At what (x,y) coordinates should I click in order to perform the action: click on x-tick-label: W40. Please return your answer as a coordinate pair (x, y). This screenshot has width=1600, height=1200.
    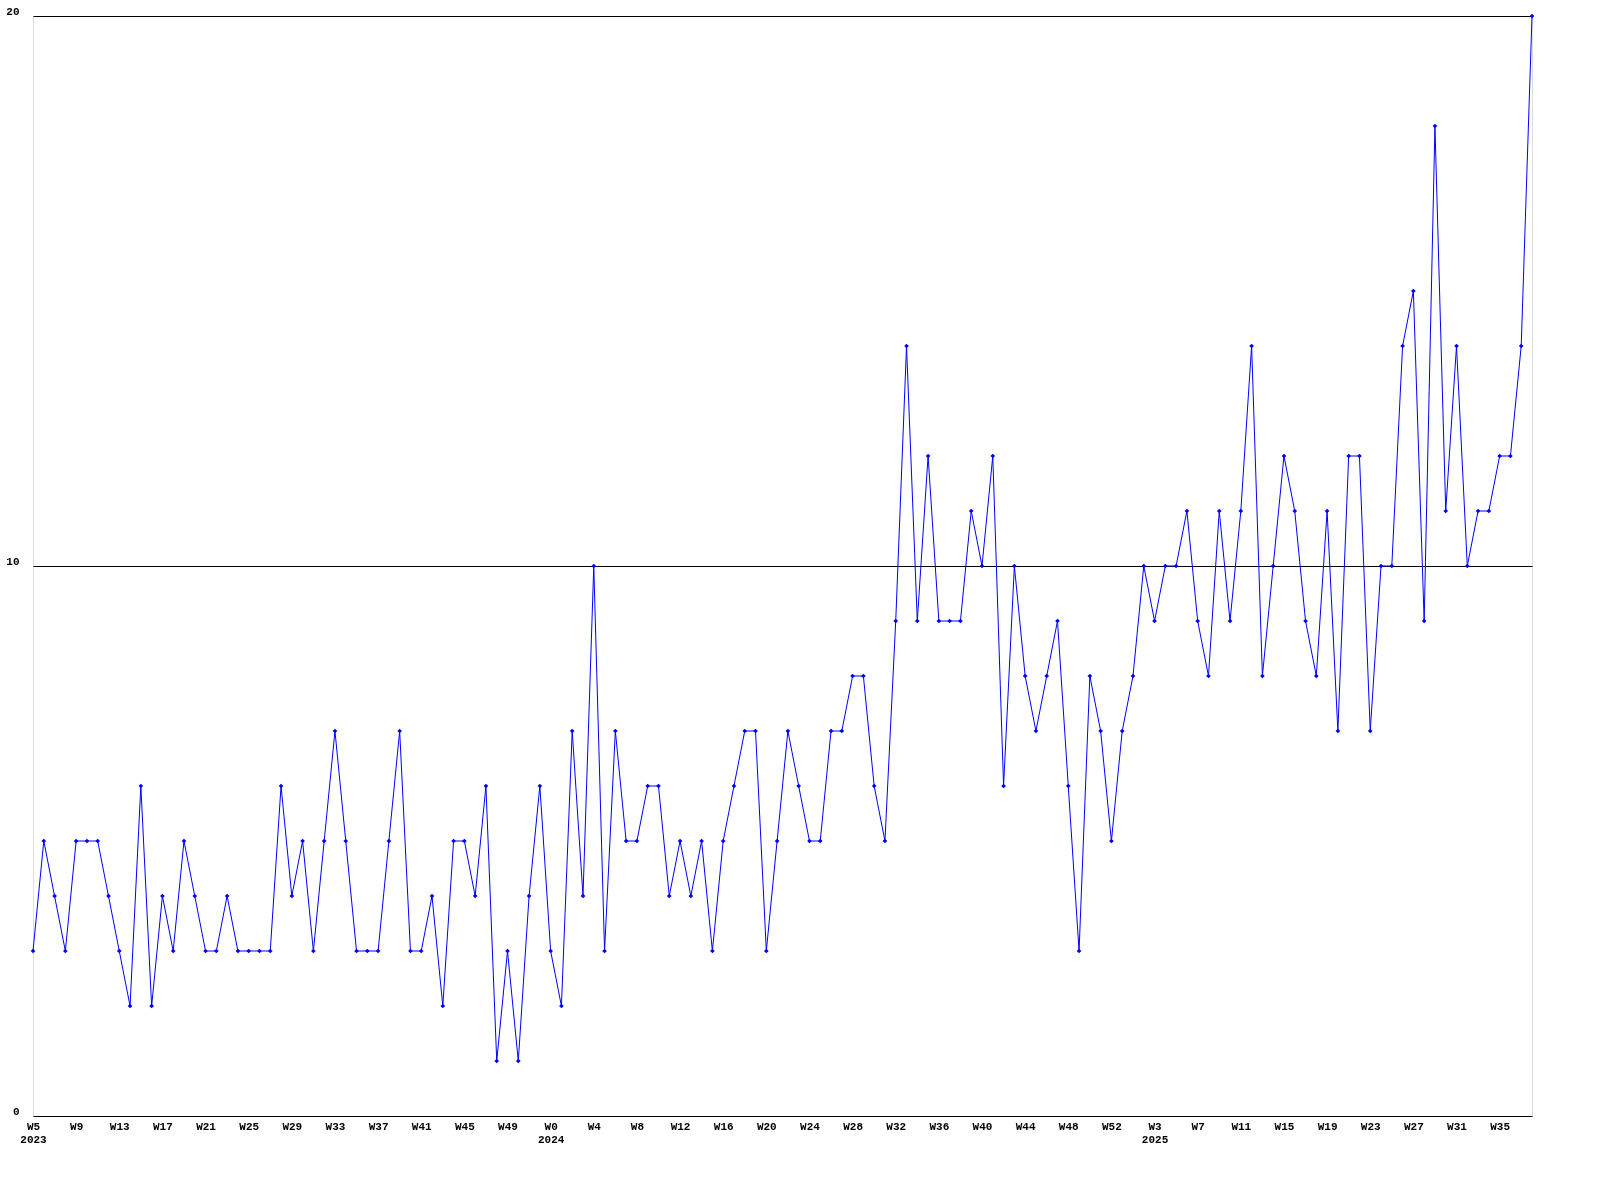
    Looking at the image, I should click on (982, 1126).